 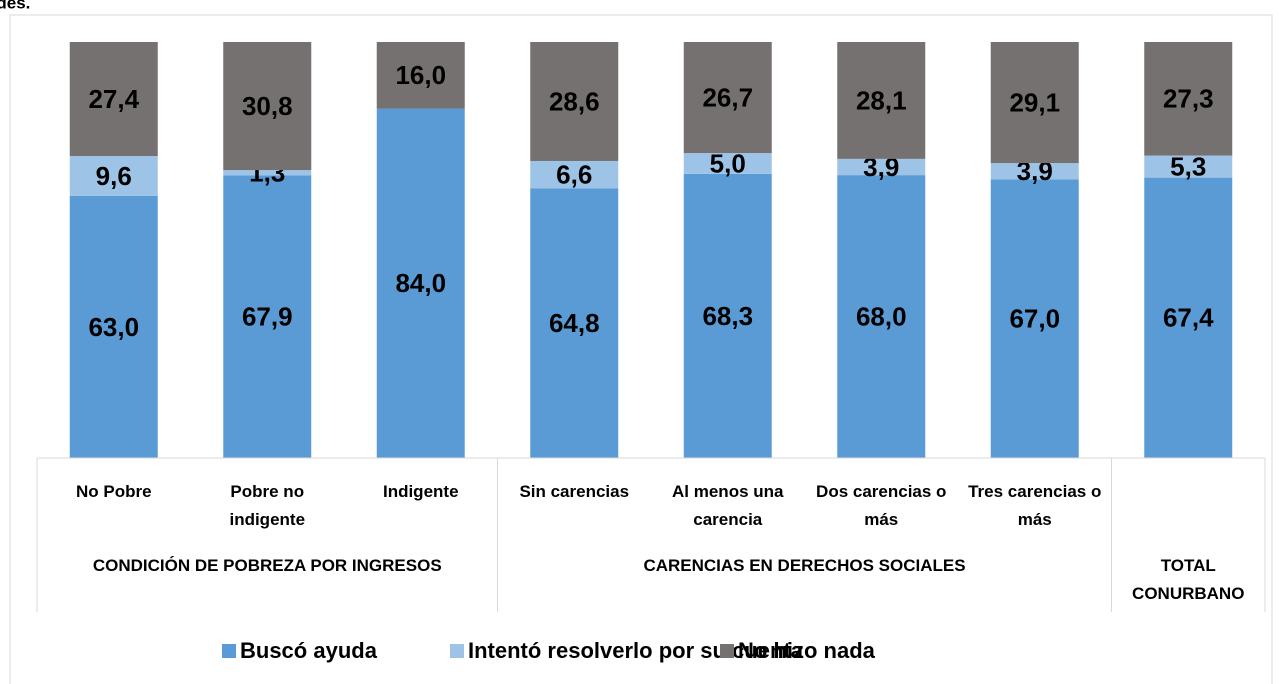 I want to click on data-label: 26,7, so click(x=727, y=97).